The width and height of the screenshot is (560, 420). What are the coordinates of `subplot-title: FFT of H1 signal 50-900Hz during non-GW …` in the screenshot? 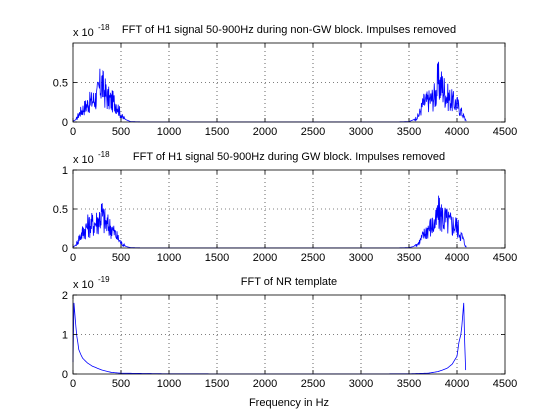 It's located at (289, 30).